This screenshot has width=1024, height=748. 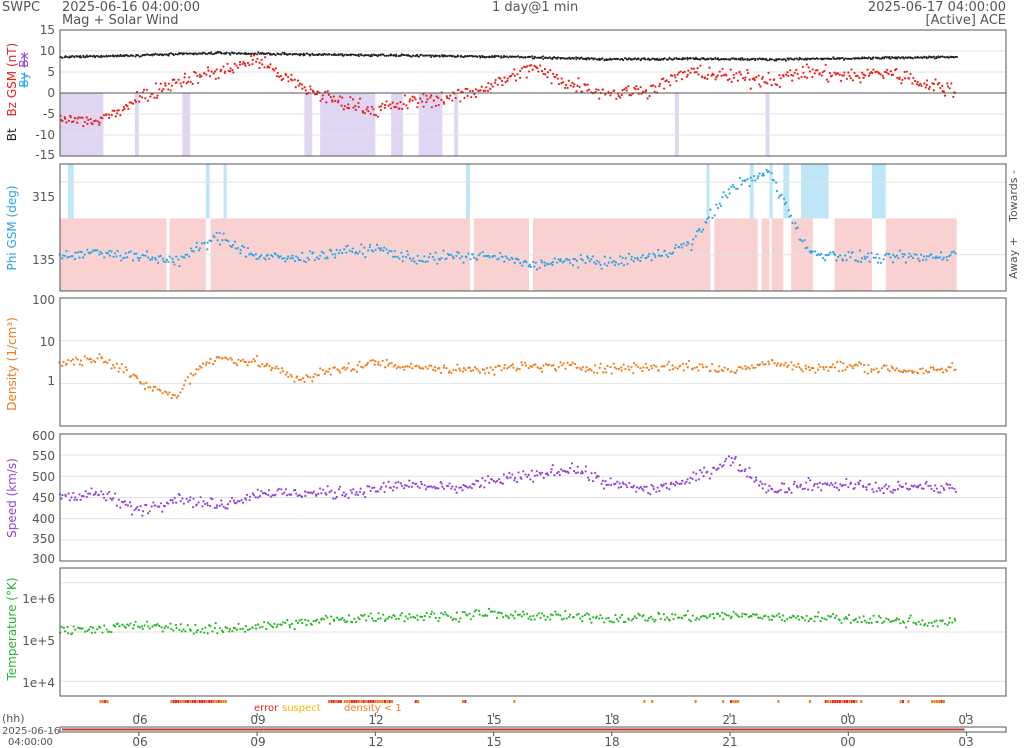 What do you see at coordinates (1013, 196) in the screenshot?
I see `towards-label: Towards -` at bounding box center [1013, 196].